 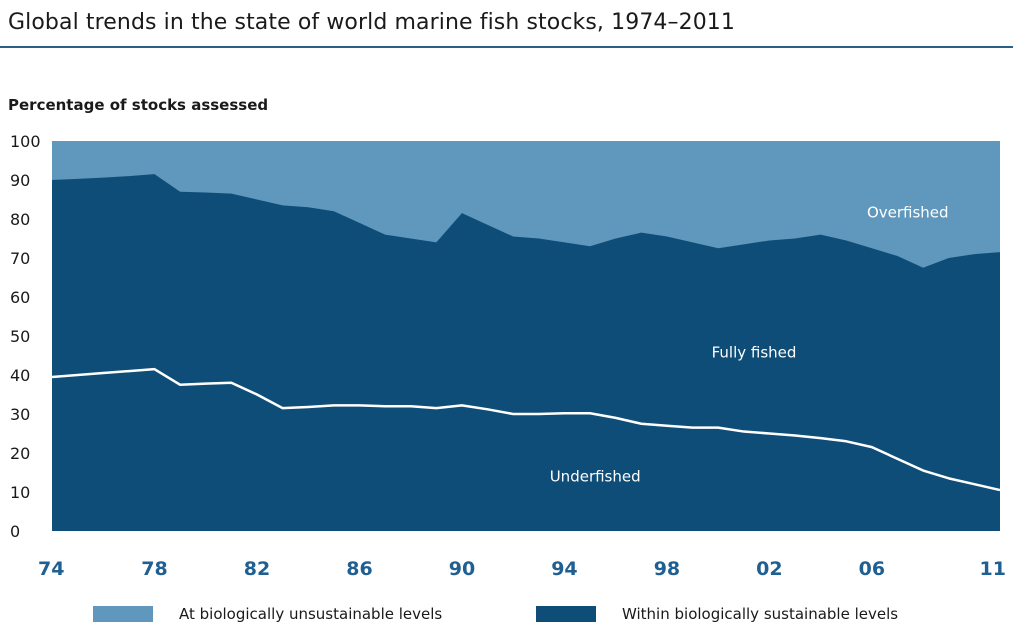 What do you see at coordinates (123, 614) in the screenshot?
I see `legend-swatch-unsustainable` at bounding box center [123, 614].